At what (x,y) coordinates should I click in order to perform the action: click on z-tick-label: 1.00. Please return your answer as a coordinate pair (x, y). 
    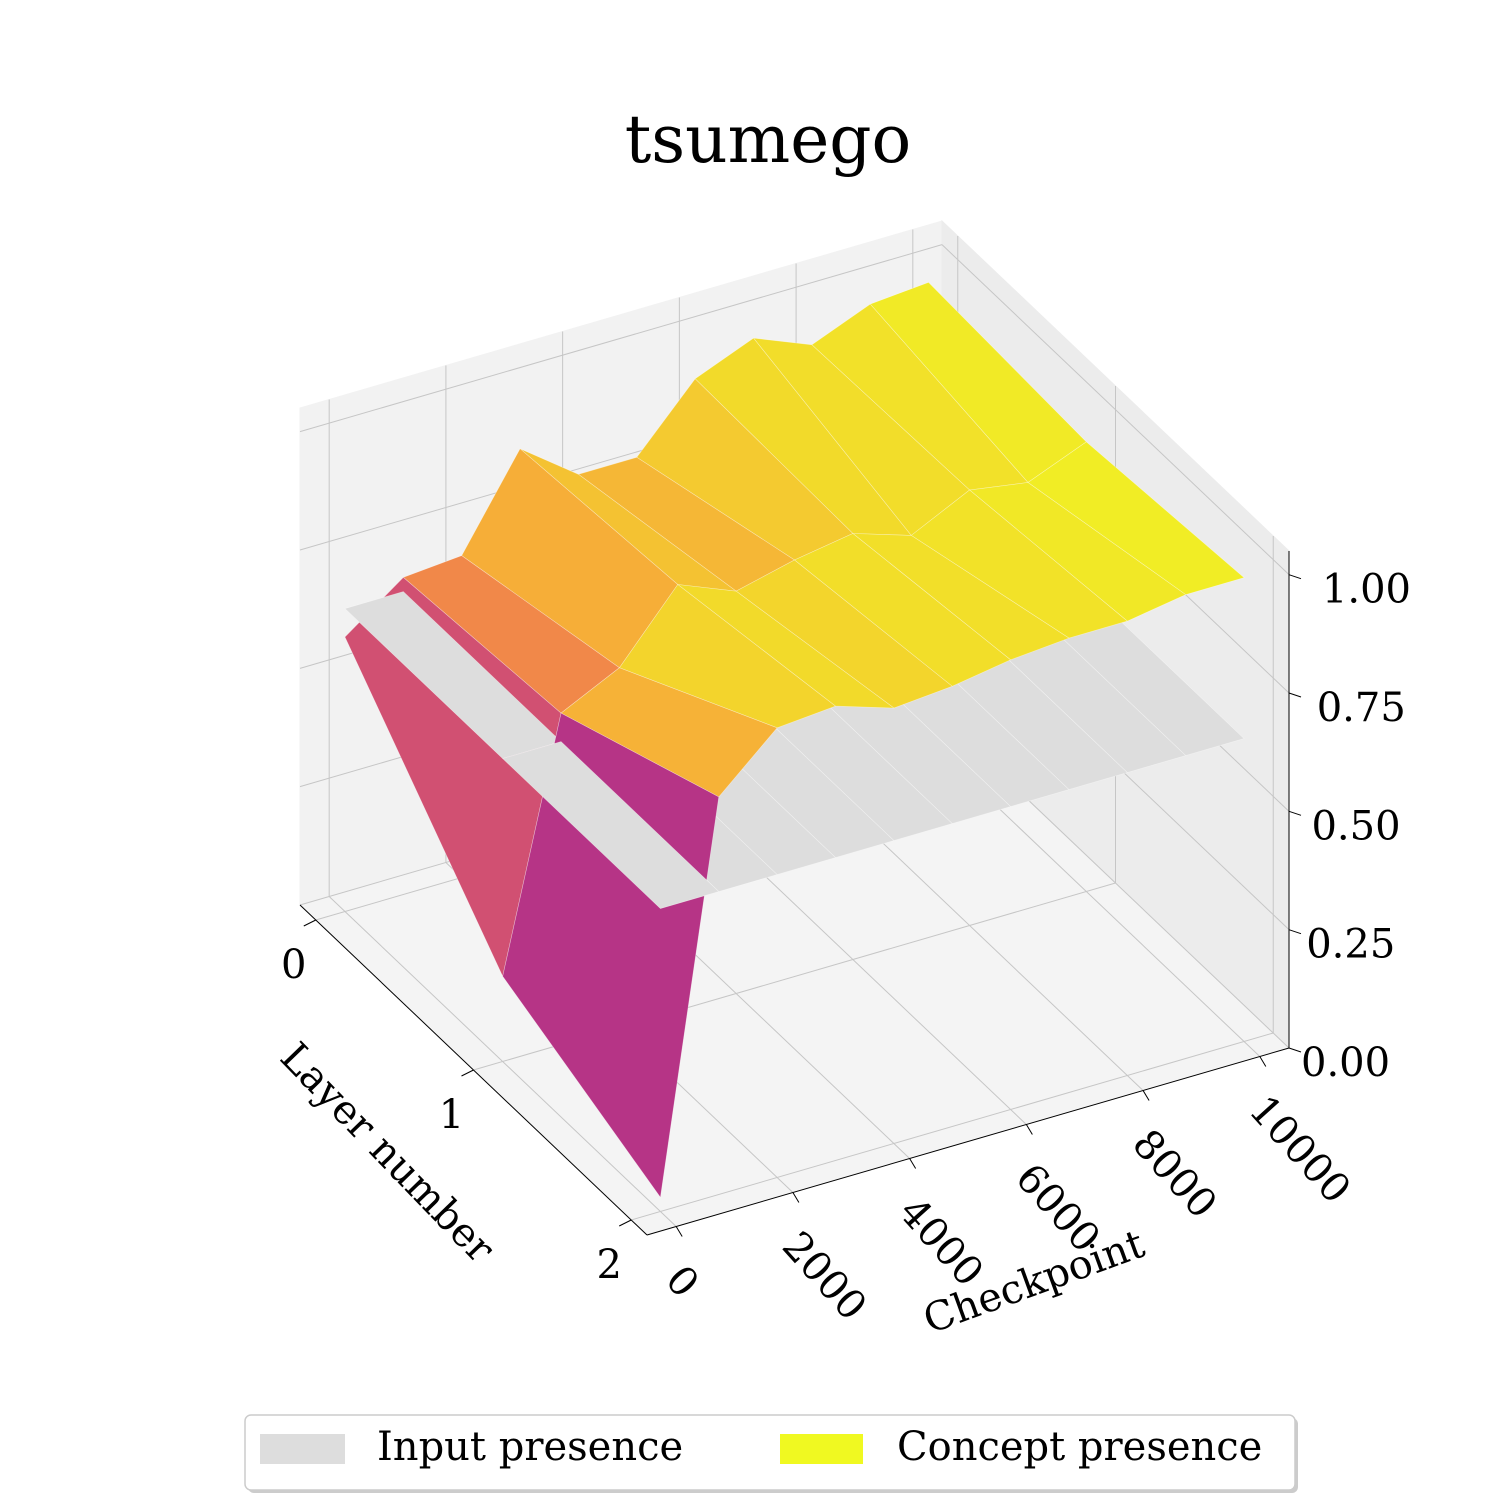
    Looking at the image, I should click on (1366, 590).